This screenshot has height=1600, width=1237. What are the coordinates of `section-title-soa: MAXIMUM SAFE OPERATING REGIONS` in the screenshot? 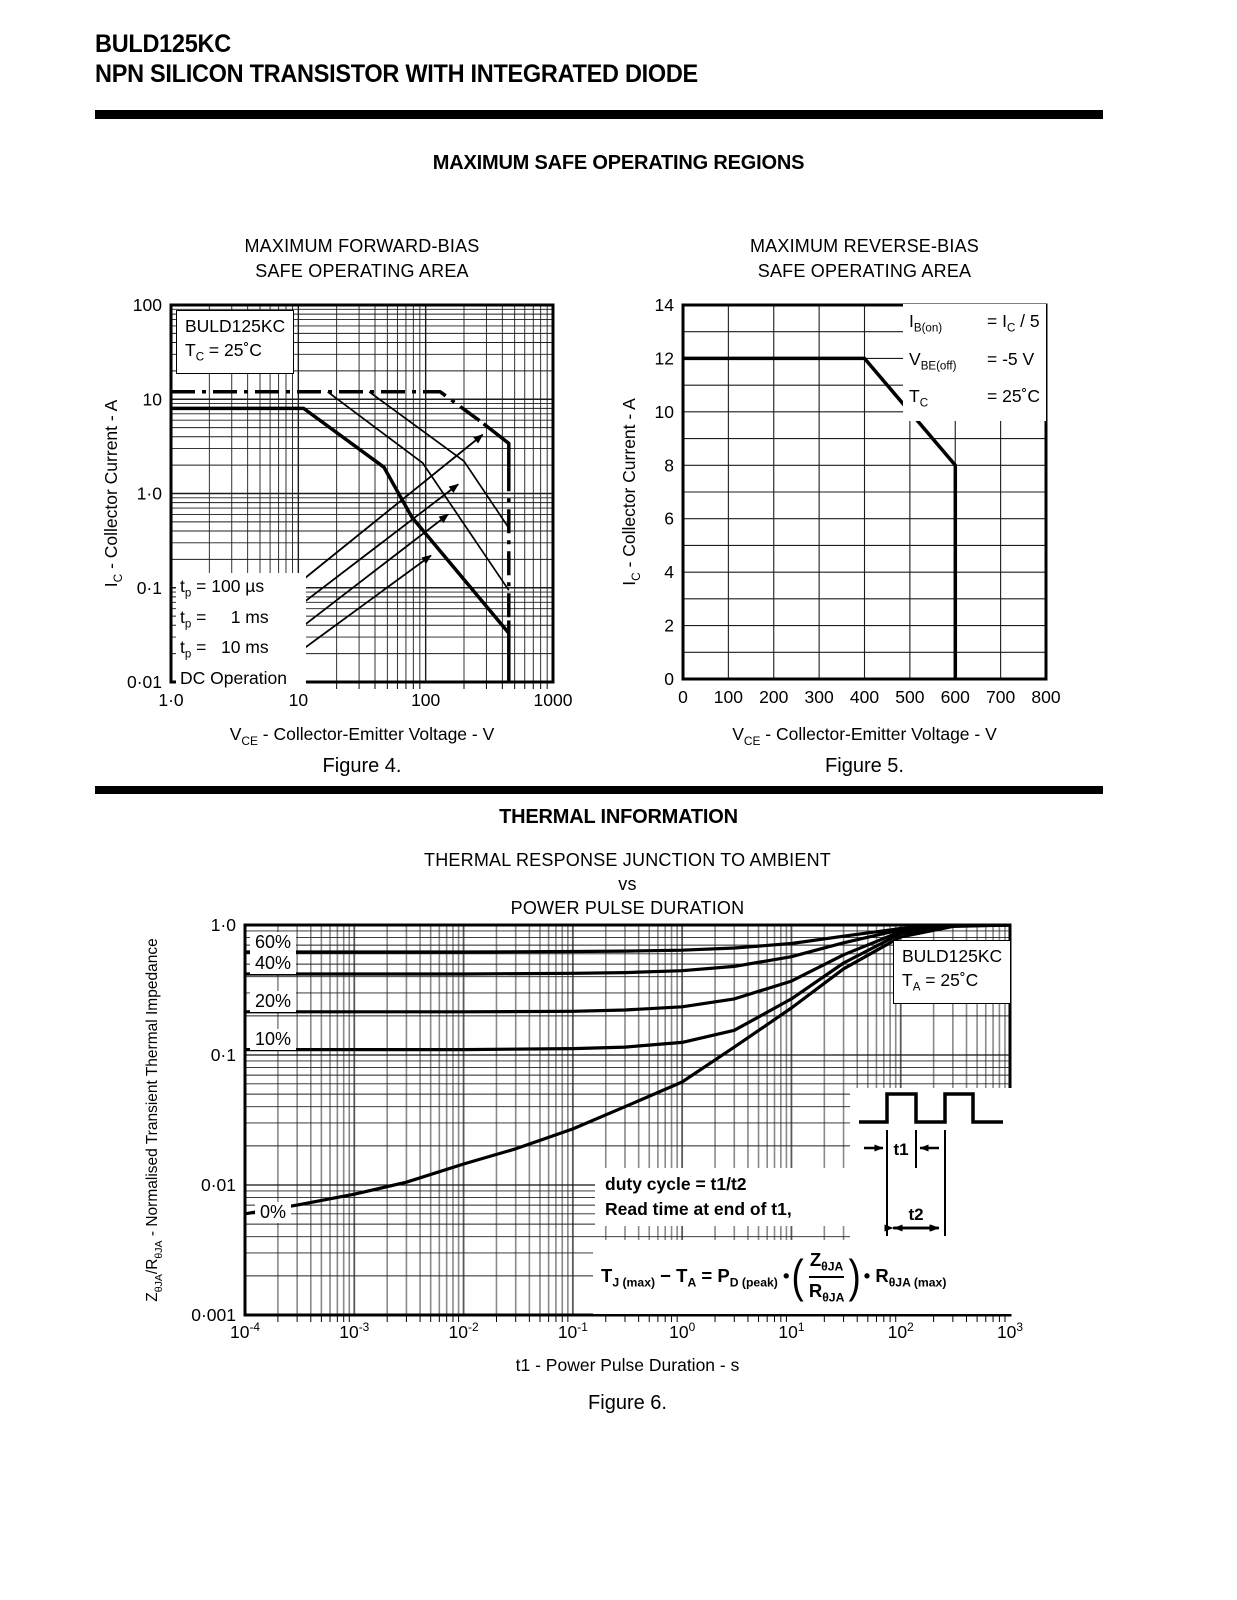 It's located at (618, 163).